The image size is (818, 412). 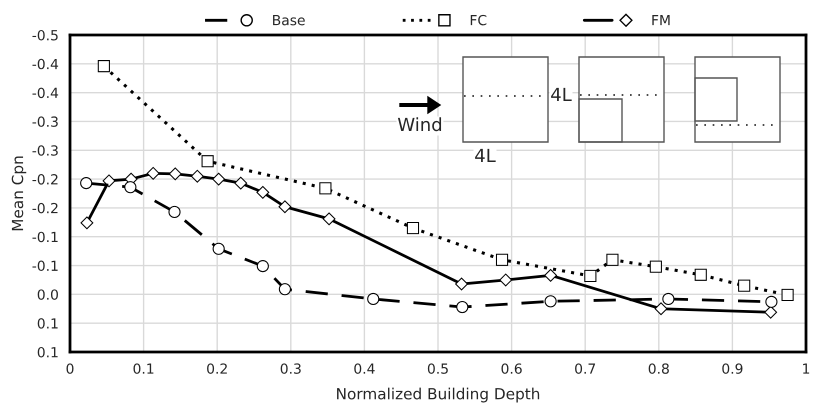 What do you see at coordinates (806, 369) in the screenshot?
I see `x-tick-label: 1` at bounding box center [806, 369].